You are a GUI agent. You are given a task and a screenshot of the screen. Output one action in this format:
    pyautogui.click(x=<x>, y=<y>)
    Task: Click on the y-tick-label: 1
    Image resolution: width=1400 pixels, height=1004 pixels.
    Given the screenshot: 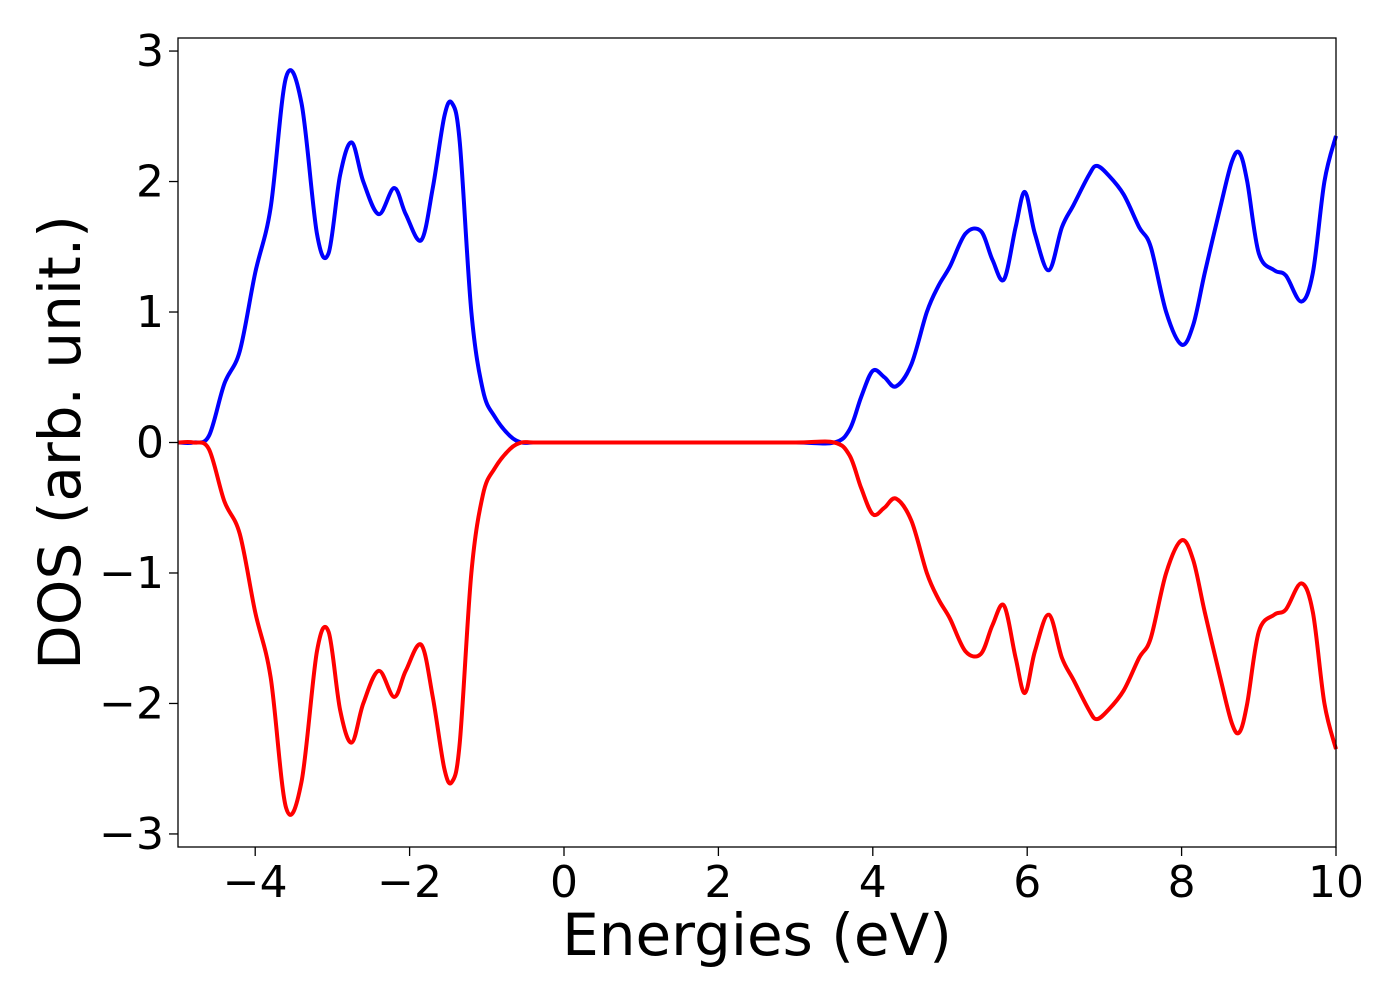 What is the action you would take?
    pyautogui.click(x=150, y=312)
    